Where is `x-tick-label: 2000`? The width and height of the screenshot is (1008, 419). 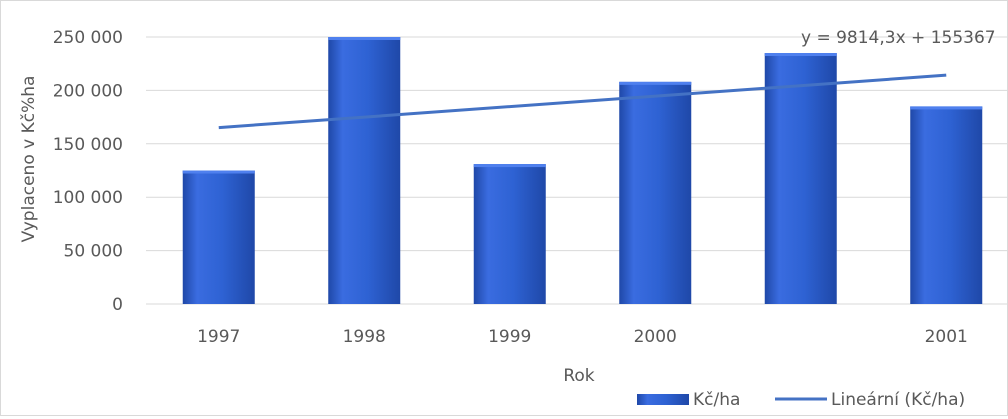
x-tick-label: 2000 is located at coordinates (655, 337).